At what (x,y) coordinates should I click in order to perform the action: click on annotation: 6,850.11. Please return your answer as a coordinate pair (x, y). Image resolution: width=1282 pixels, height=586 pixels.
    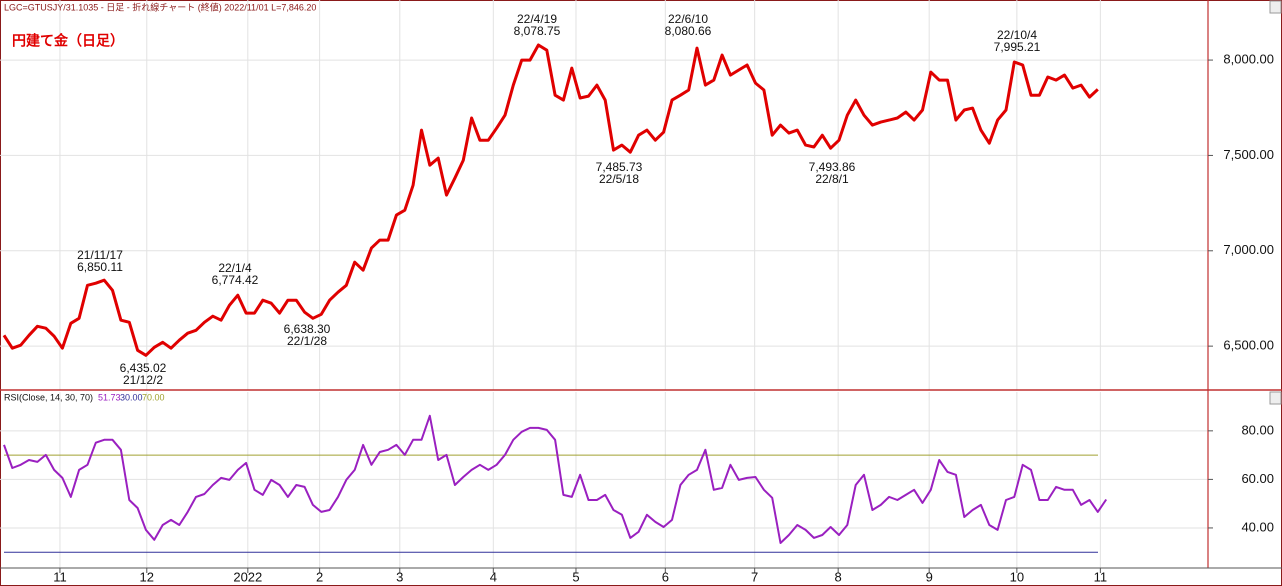
    Looking at the image, I should click on (100, 267).